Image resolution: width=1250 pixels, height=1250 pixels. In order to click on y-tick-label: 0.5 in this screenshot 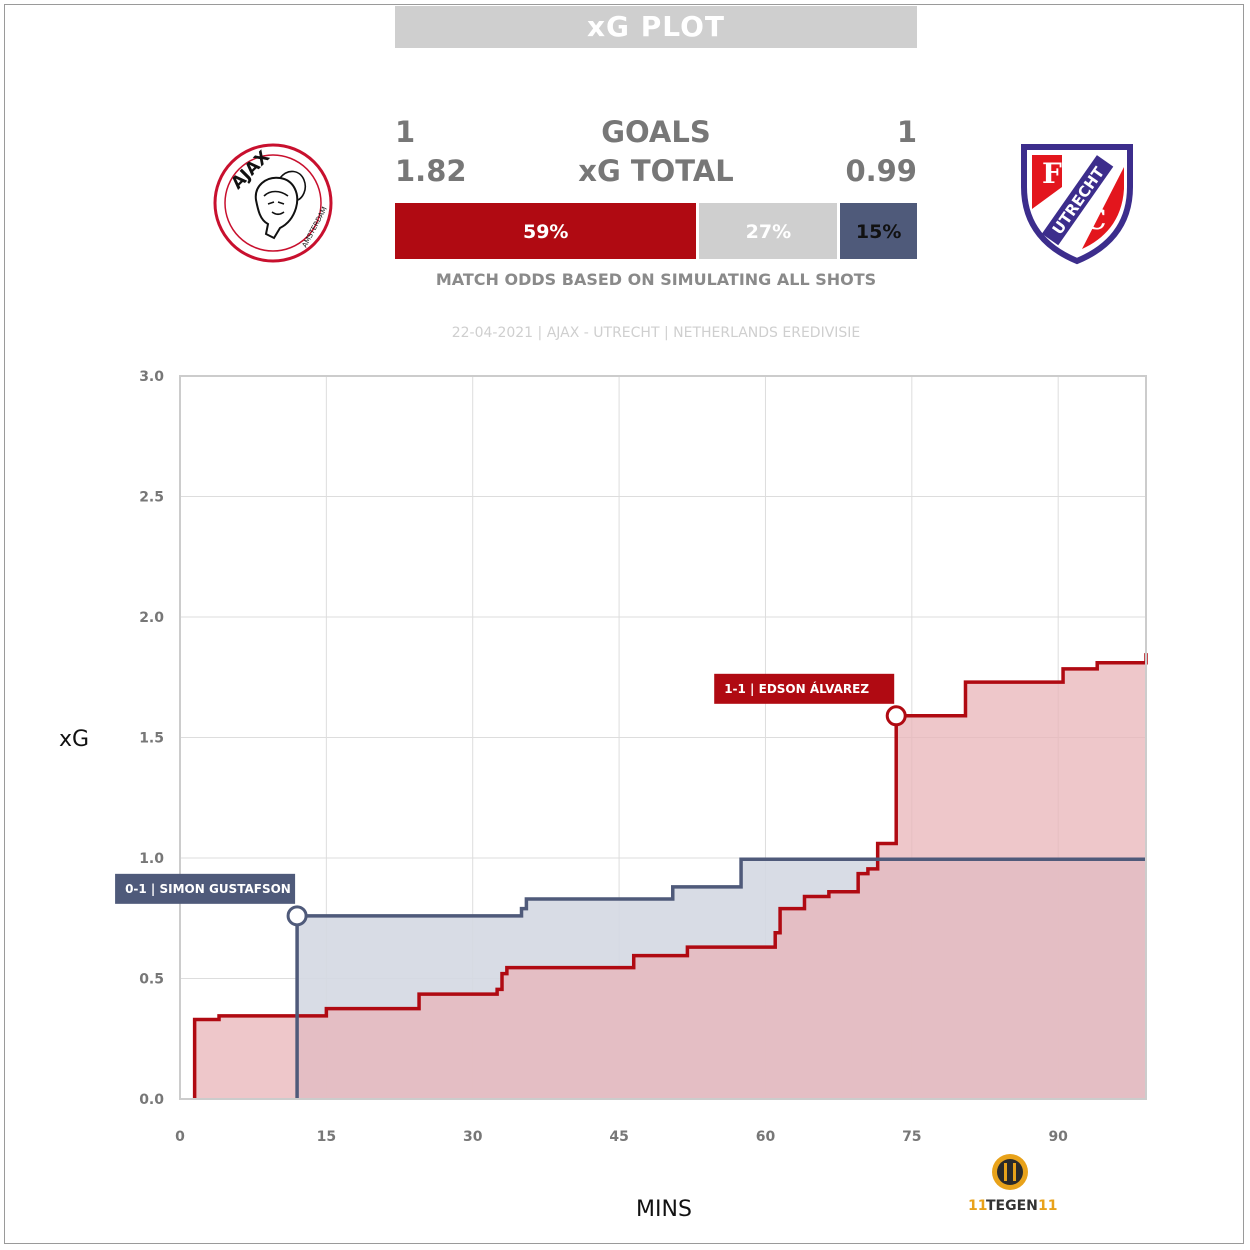, I will do `click(151, 980)`.